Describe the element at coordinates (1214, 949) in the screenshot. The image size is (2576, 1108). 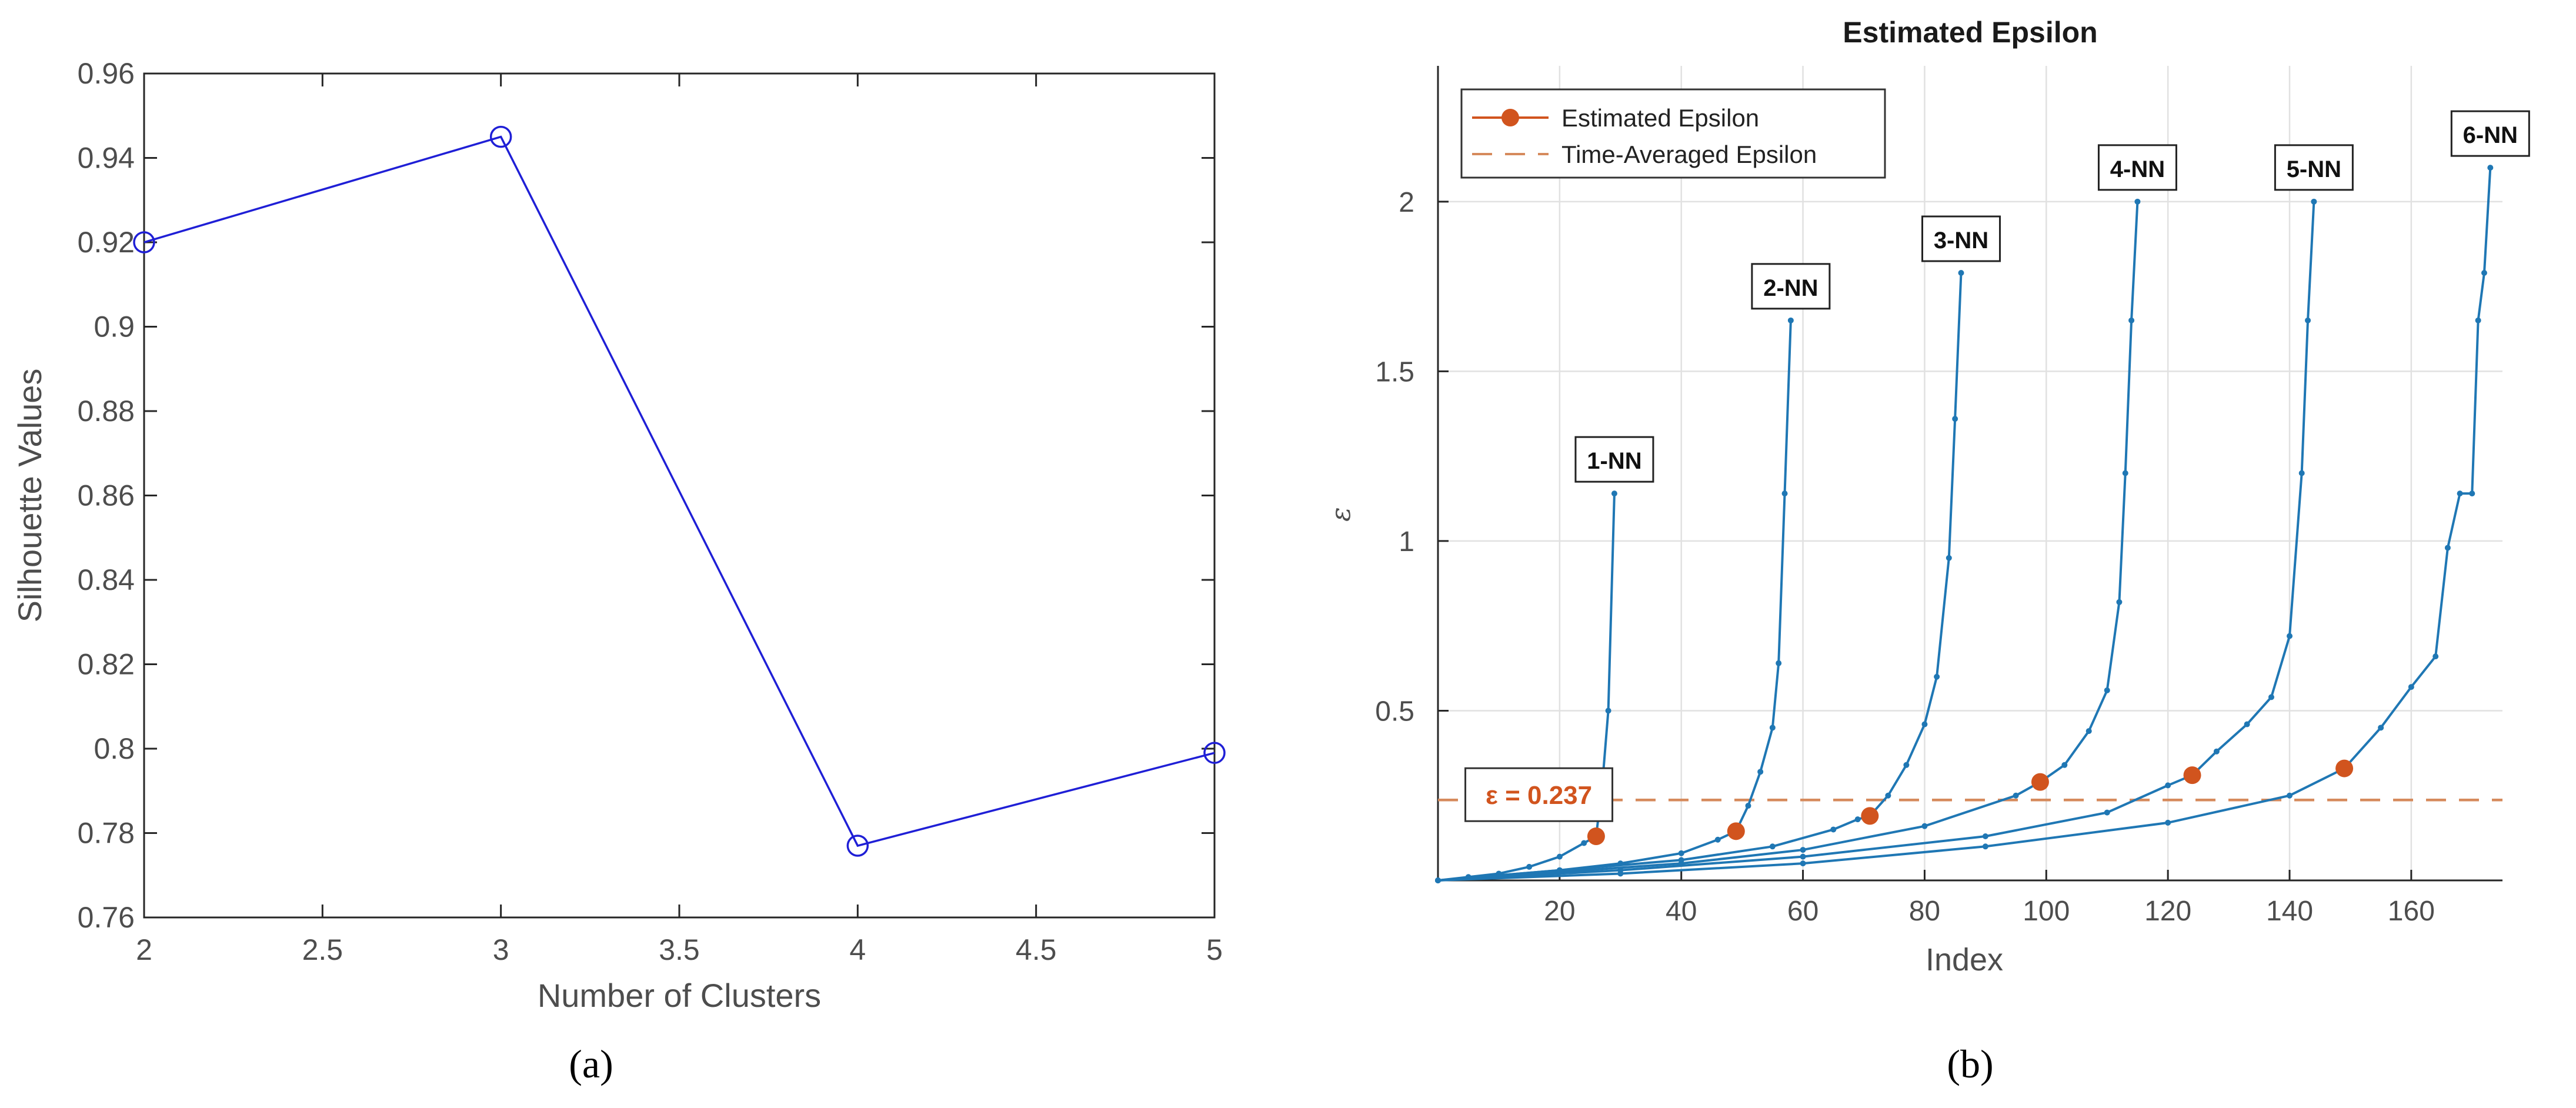
I see `x-tick-label: 5` at that location.